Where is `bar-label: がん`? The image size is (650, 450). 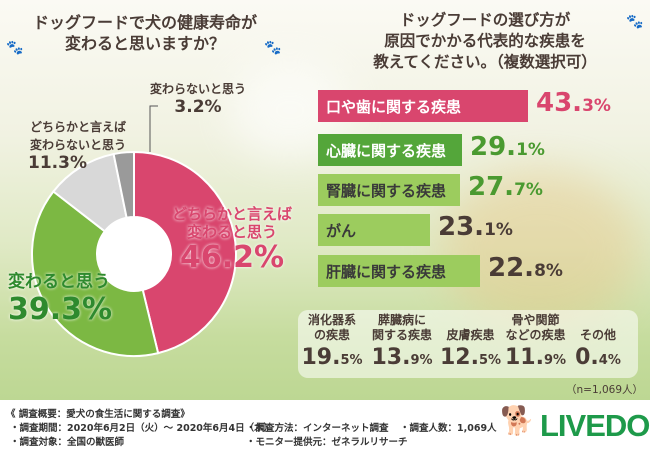 bar-label: がん is located at coordinates (341, 230).